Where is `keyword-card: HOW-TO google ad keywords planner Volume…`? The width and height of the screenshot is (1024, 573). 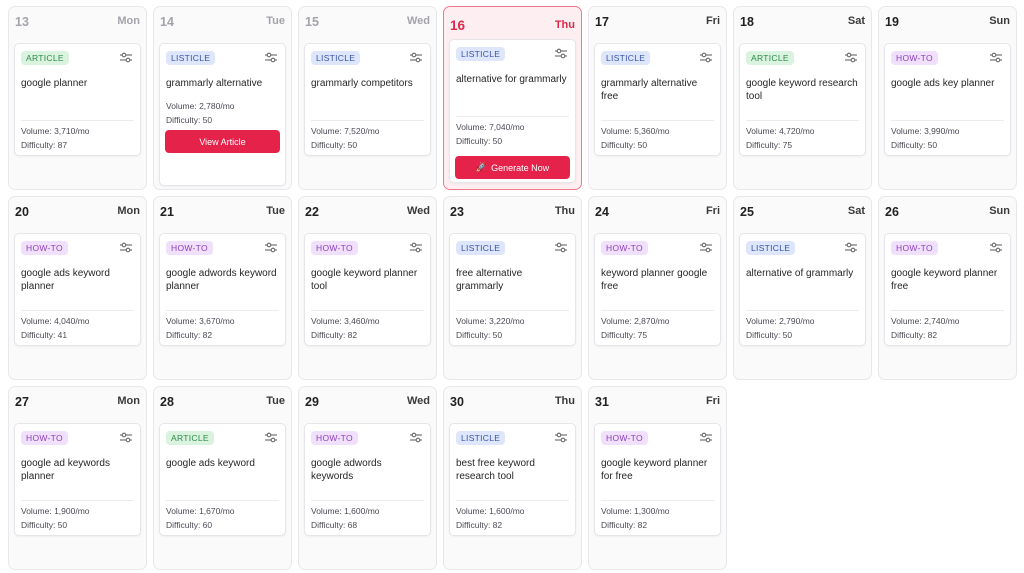
keyword-card: HOW-TO google ad keywords planner Volume… is located at coordinates (77, 479).